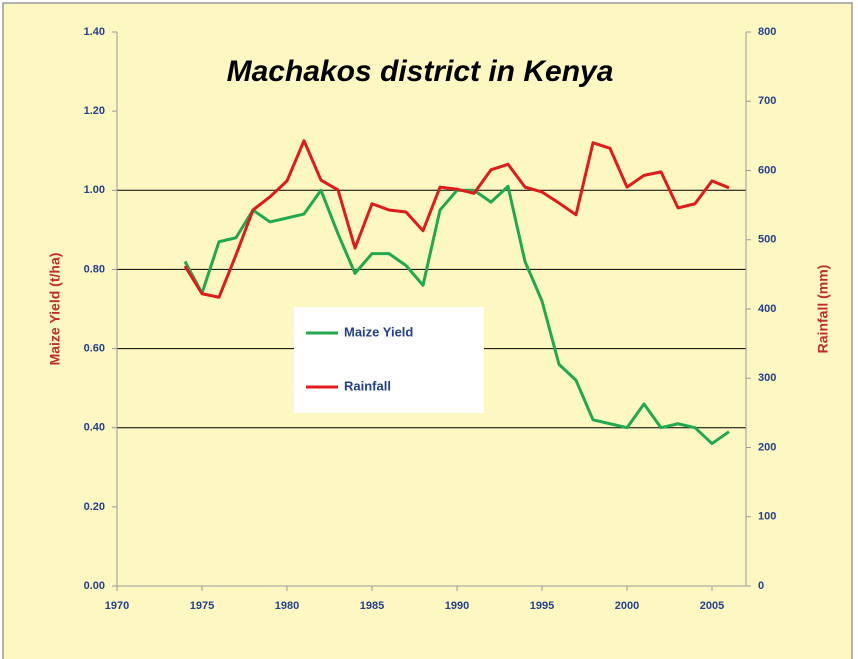 This screenshot has width=858, height=659. I want to click on y-tick-label: 1.00, so click(94, 190).